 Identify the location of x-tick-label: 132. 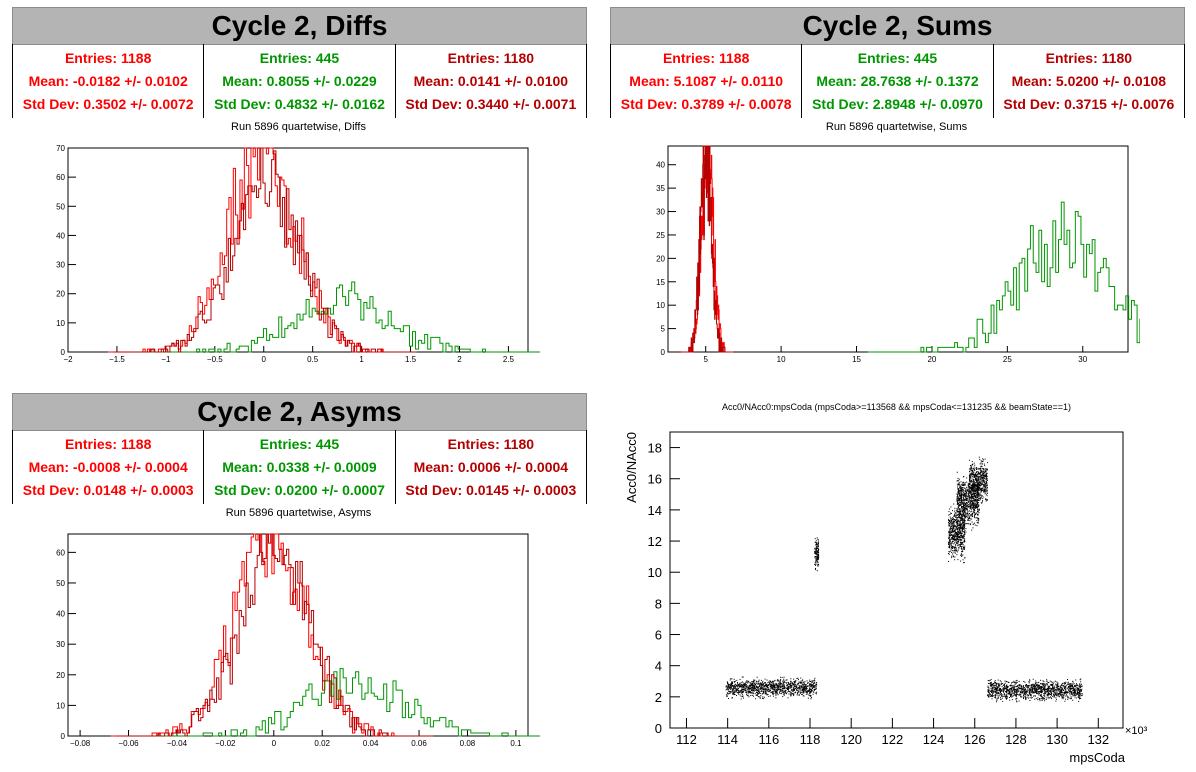
(1098, 739).